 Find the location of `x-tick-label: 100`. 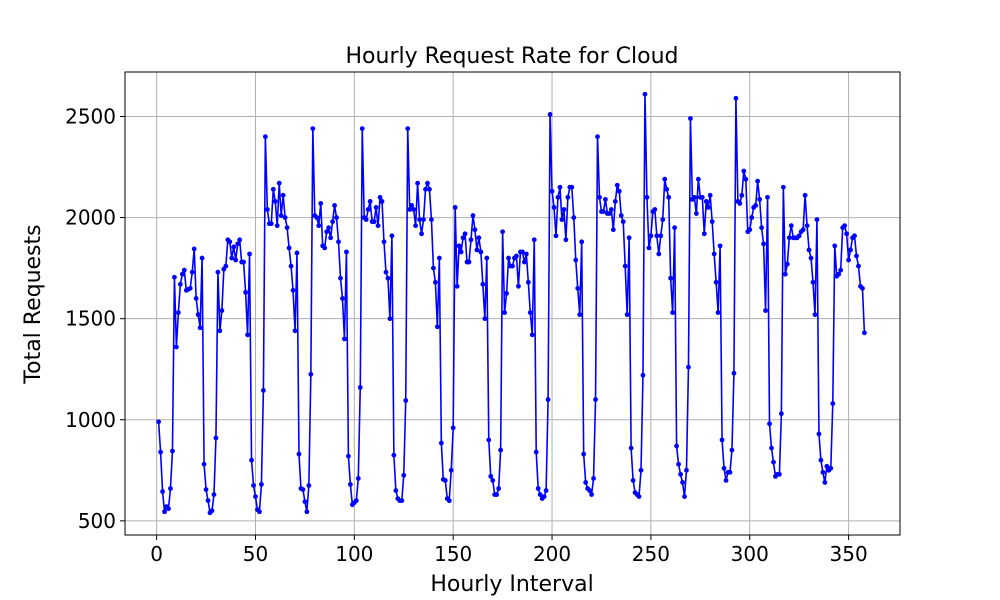

x-tick-label: 100 is located at coordinates (354, 554).